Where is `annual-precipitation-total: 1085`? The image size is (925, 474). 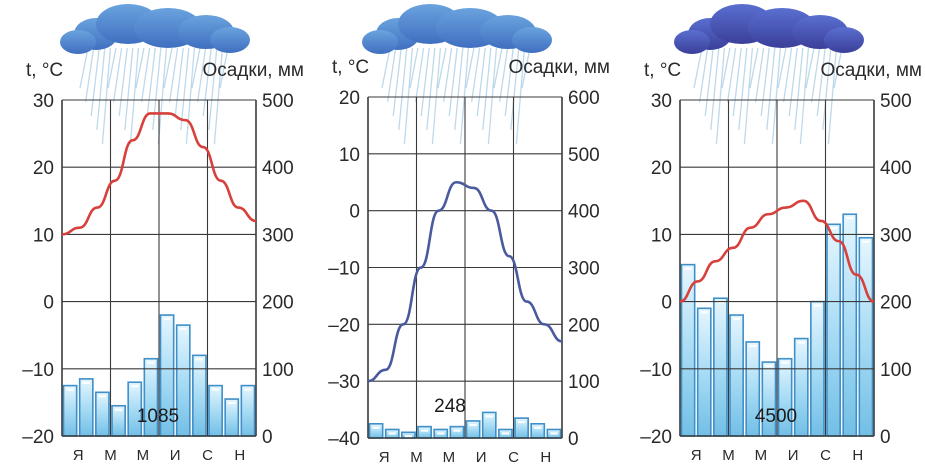 annual-precipitation-total: 1085 is located at coordinates (158, 416).